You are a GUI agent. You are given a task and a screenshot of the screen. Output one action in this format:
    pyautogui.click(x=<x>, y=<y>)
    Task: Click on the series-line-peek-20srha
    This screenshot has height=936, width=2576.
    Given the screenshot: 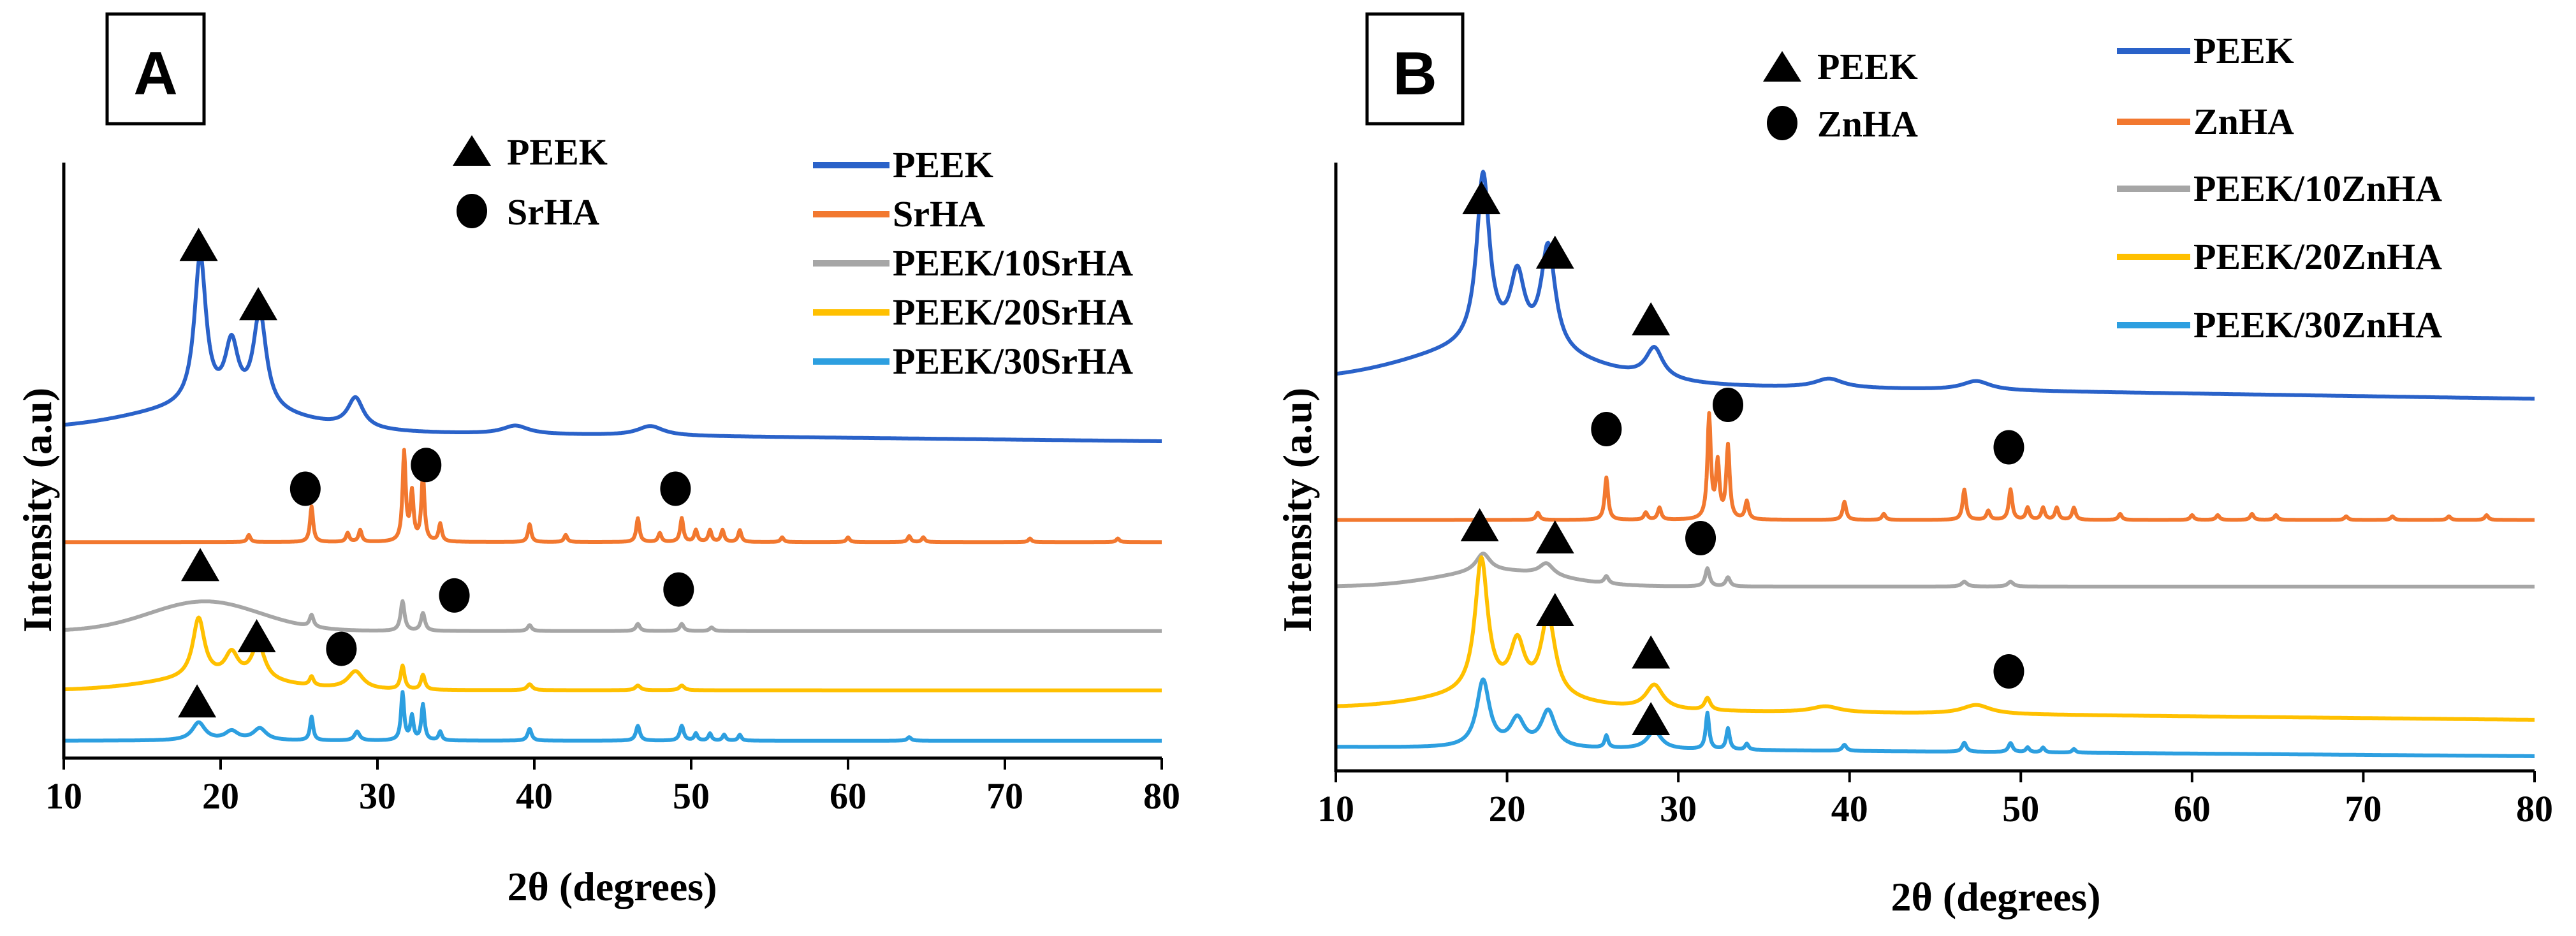 What is the action you would take?
    pyautogui.click(x=612, y=653)
    